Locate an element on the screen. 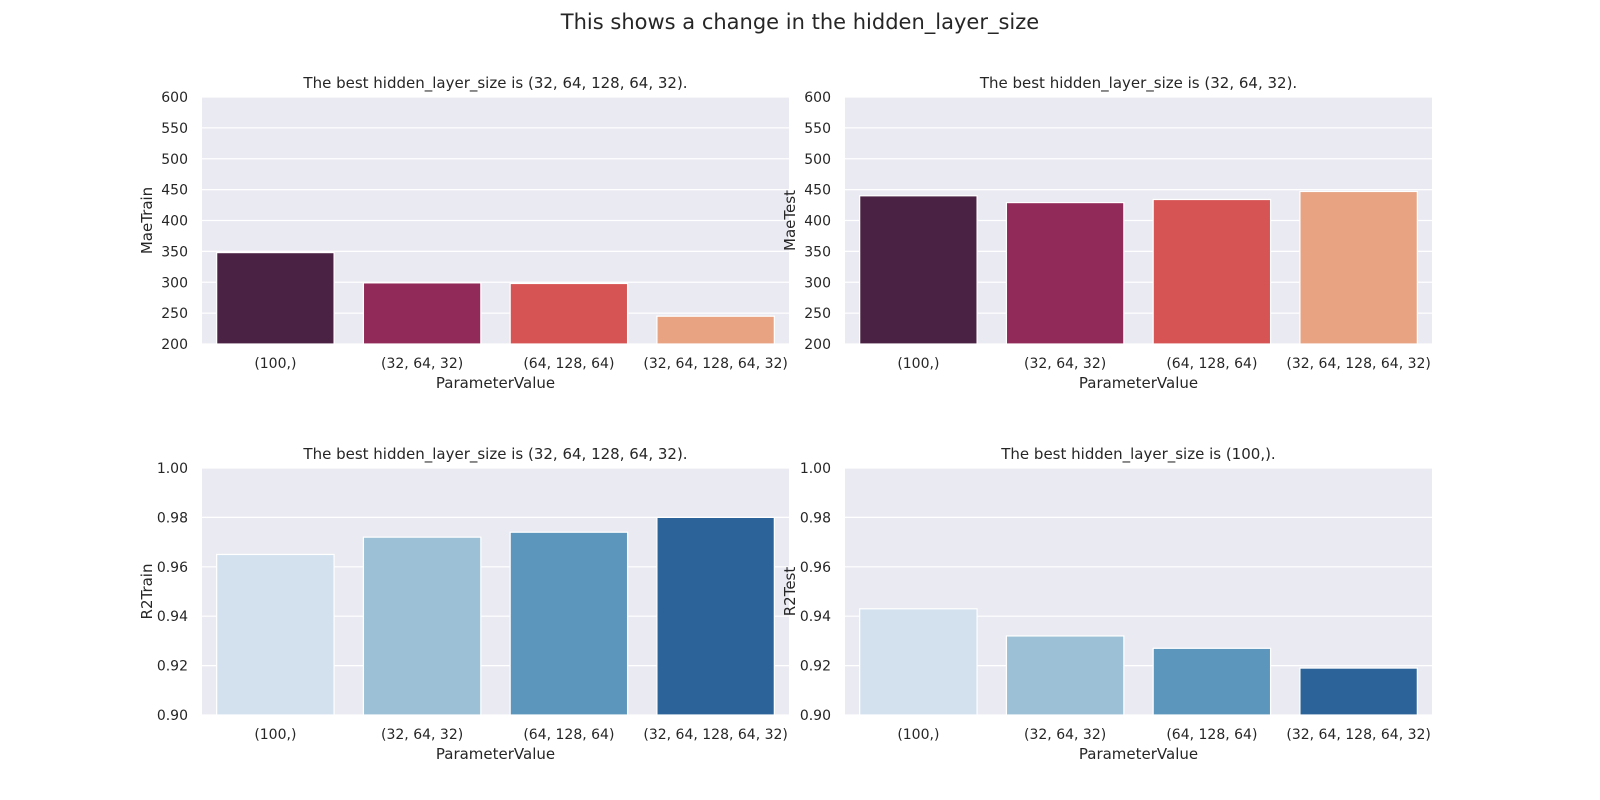 Image resolution: width=1600 pixels, height=800 pixels. y-axis-label: R2Train is located at coordinates (147, 592).